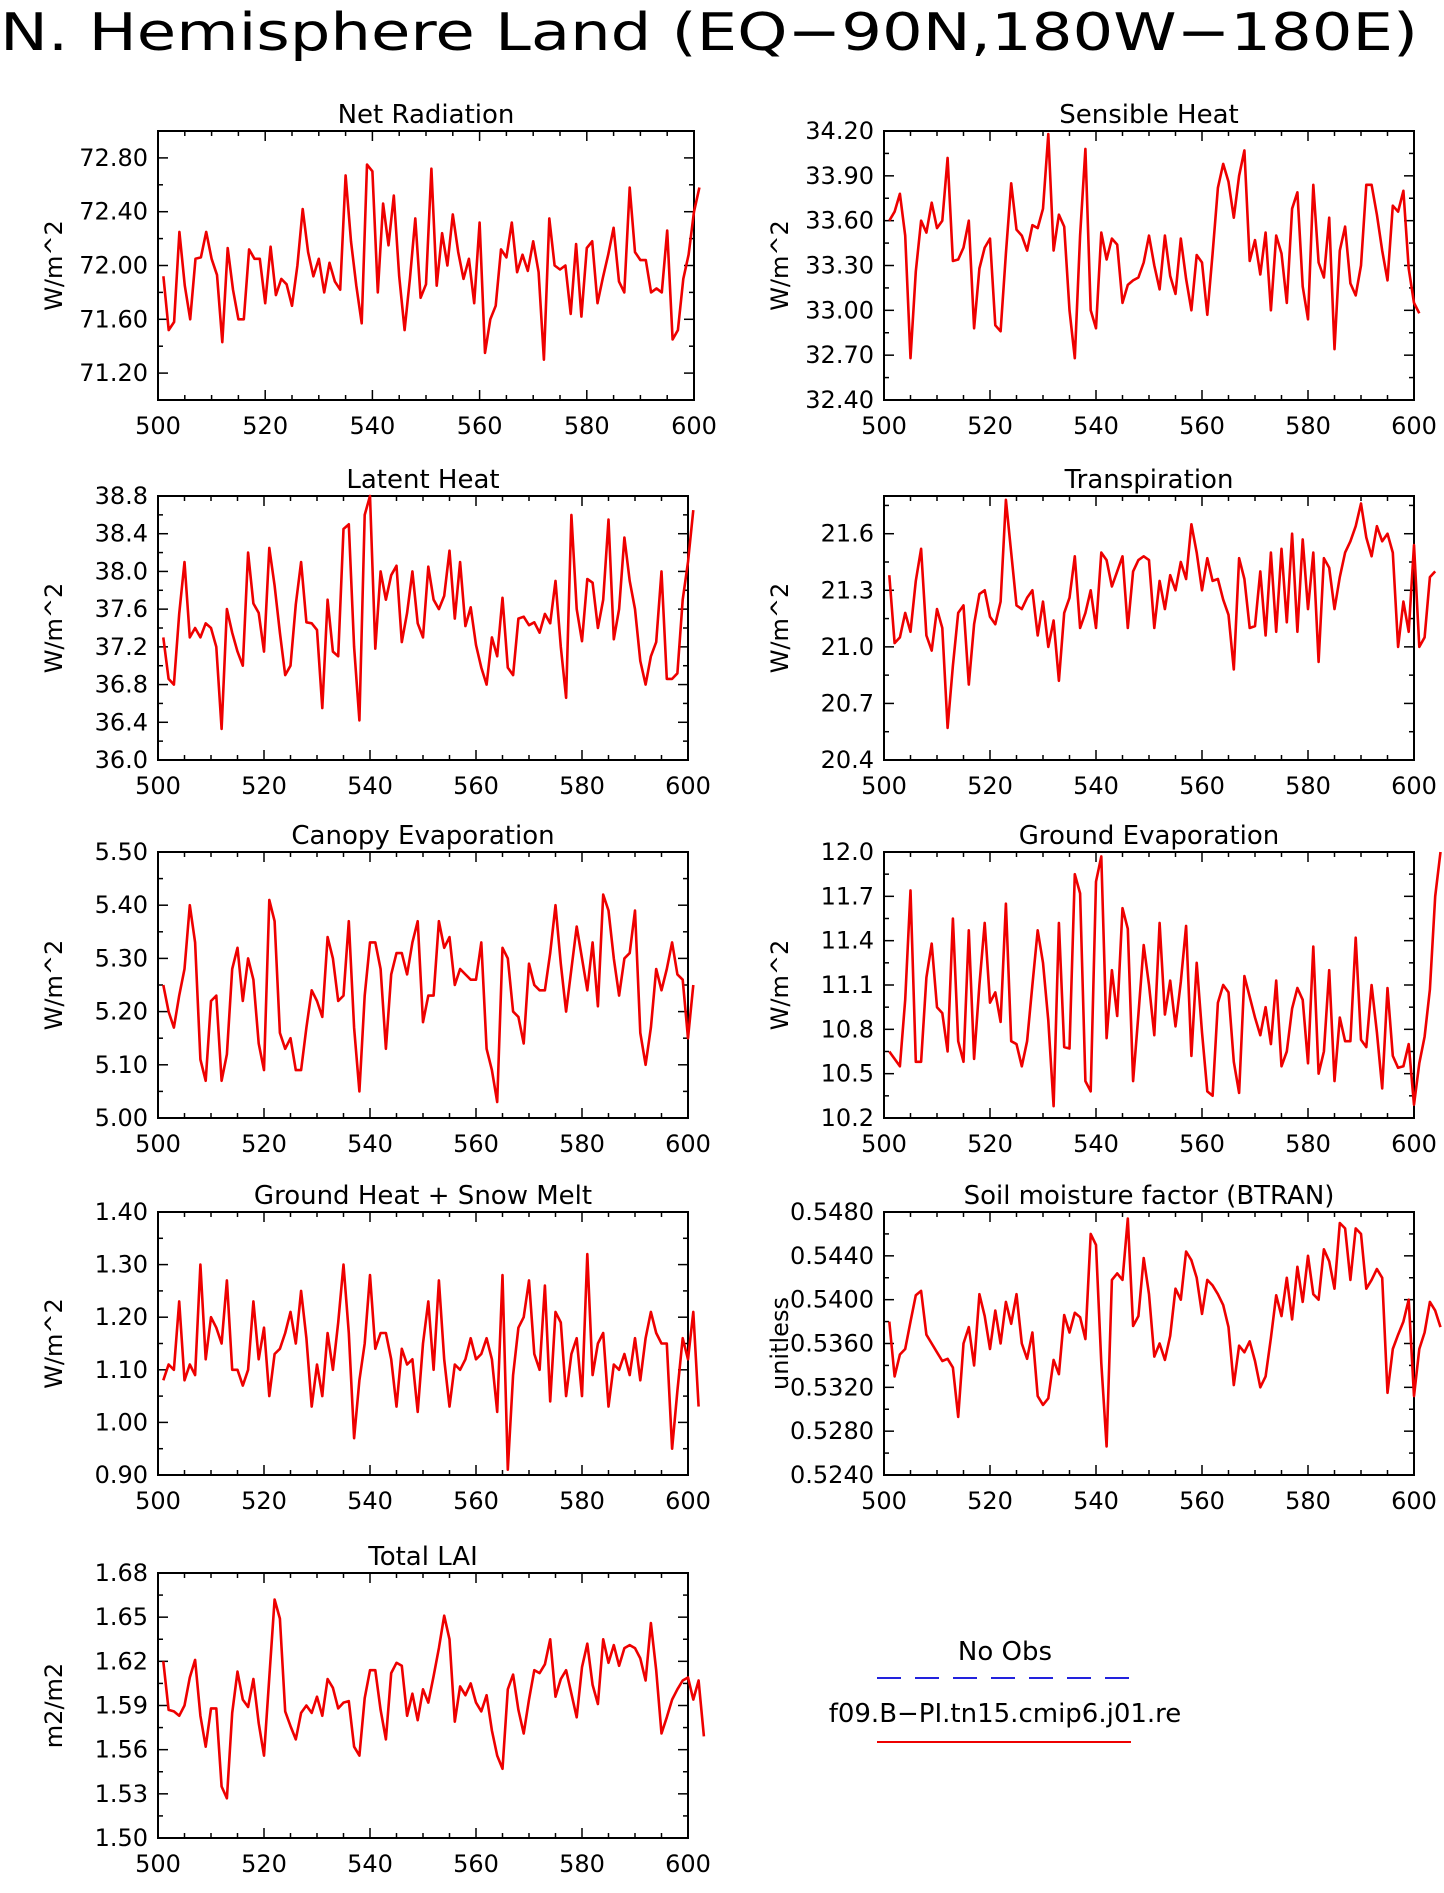 This screenshot has width=1444, height=1893. What do you see at coordinates (121, 1838) in the screenshot?
I see `y-tick-label: 1.50` at bounding box center [121, 1838].